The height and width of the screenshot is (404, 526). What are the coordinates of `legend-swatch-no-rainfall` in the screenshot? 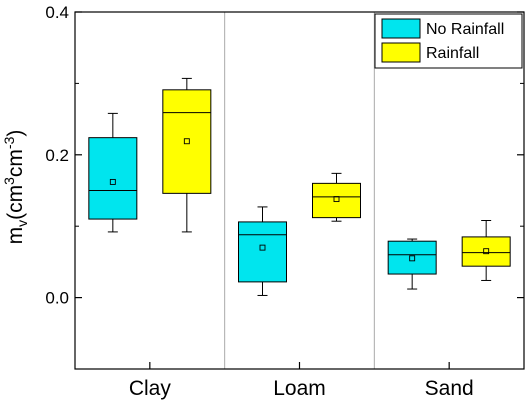 It's located at (401, 28).